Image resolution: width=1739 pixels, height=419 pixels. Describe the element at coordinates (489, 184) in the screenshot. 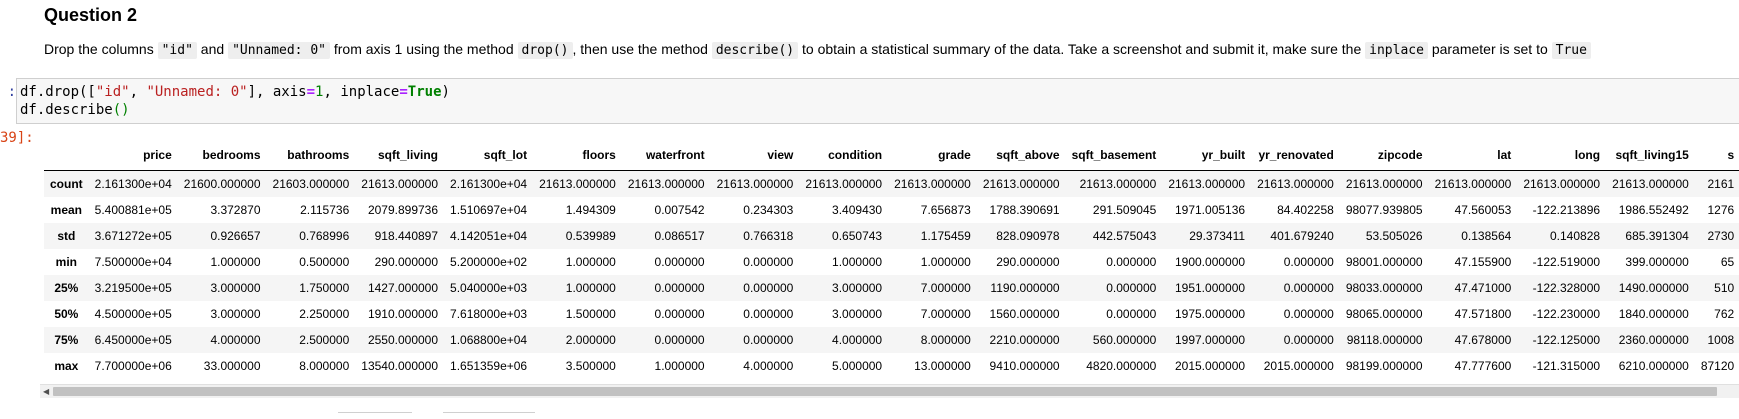

I see `table-cell: 2.161300e+04` at that location.